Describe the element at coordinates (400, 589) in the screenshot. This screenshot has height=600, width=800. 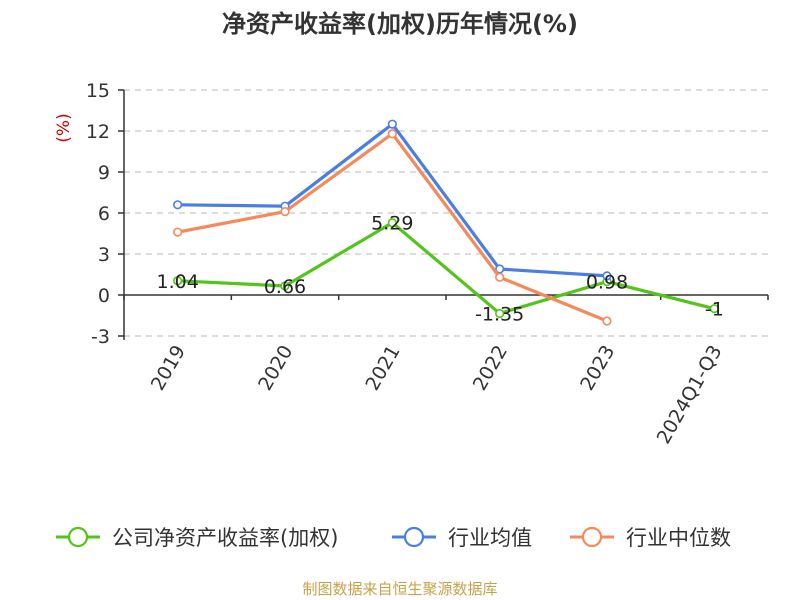
I see `source-note: 制图数据来自恒生聚源数据库` at that location.